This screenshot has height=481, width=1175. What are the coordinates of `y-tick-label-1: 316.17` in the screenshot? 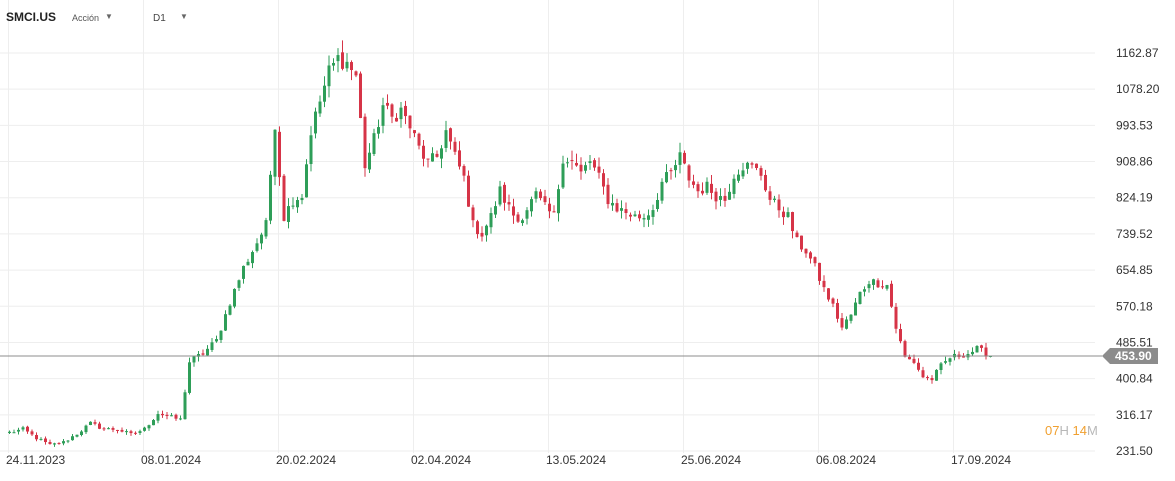 It's located at (1134, 415).